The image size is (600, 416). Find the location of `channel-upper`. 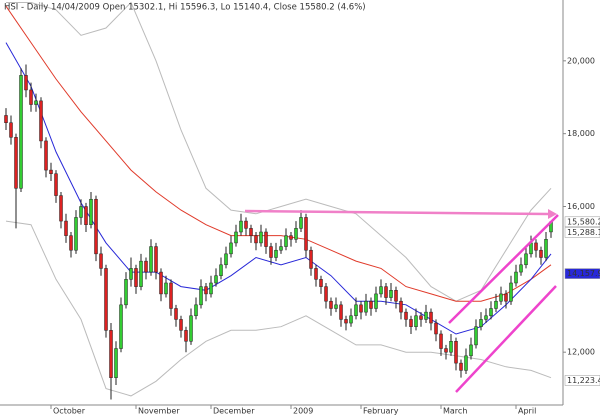

channel-upper is located at coordinates (503, 269).